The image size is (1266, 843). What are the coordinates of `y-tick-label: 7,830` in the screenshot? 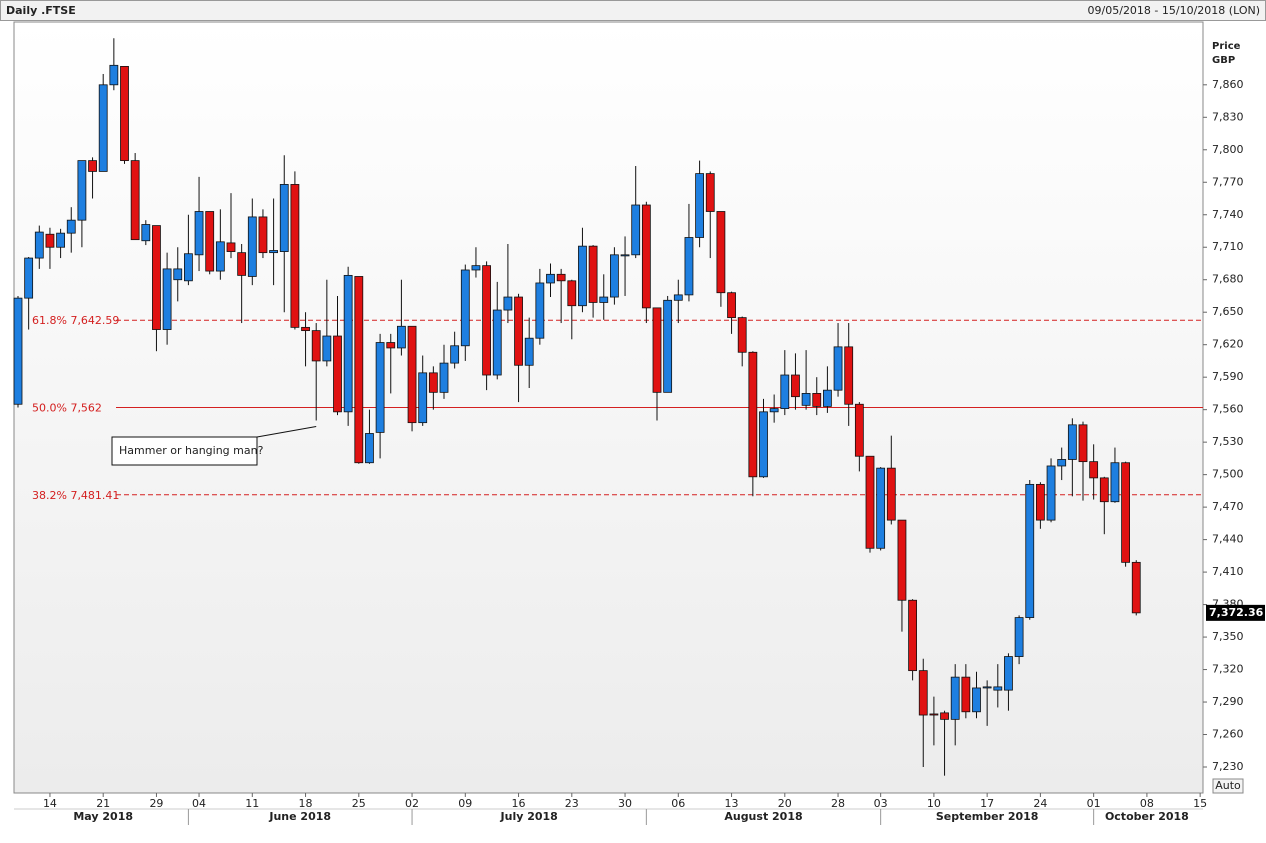 It's located at (1228, 116).